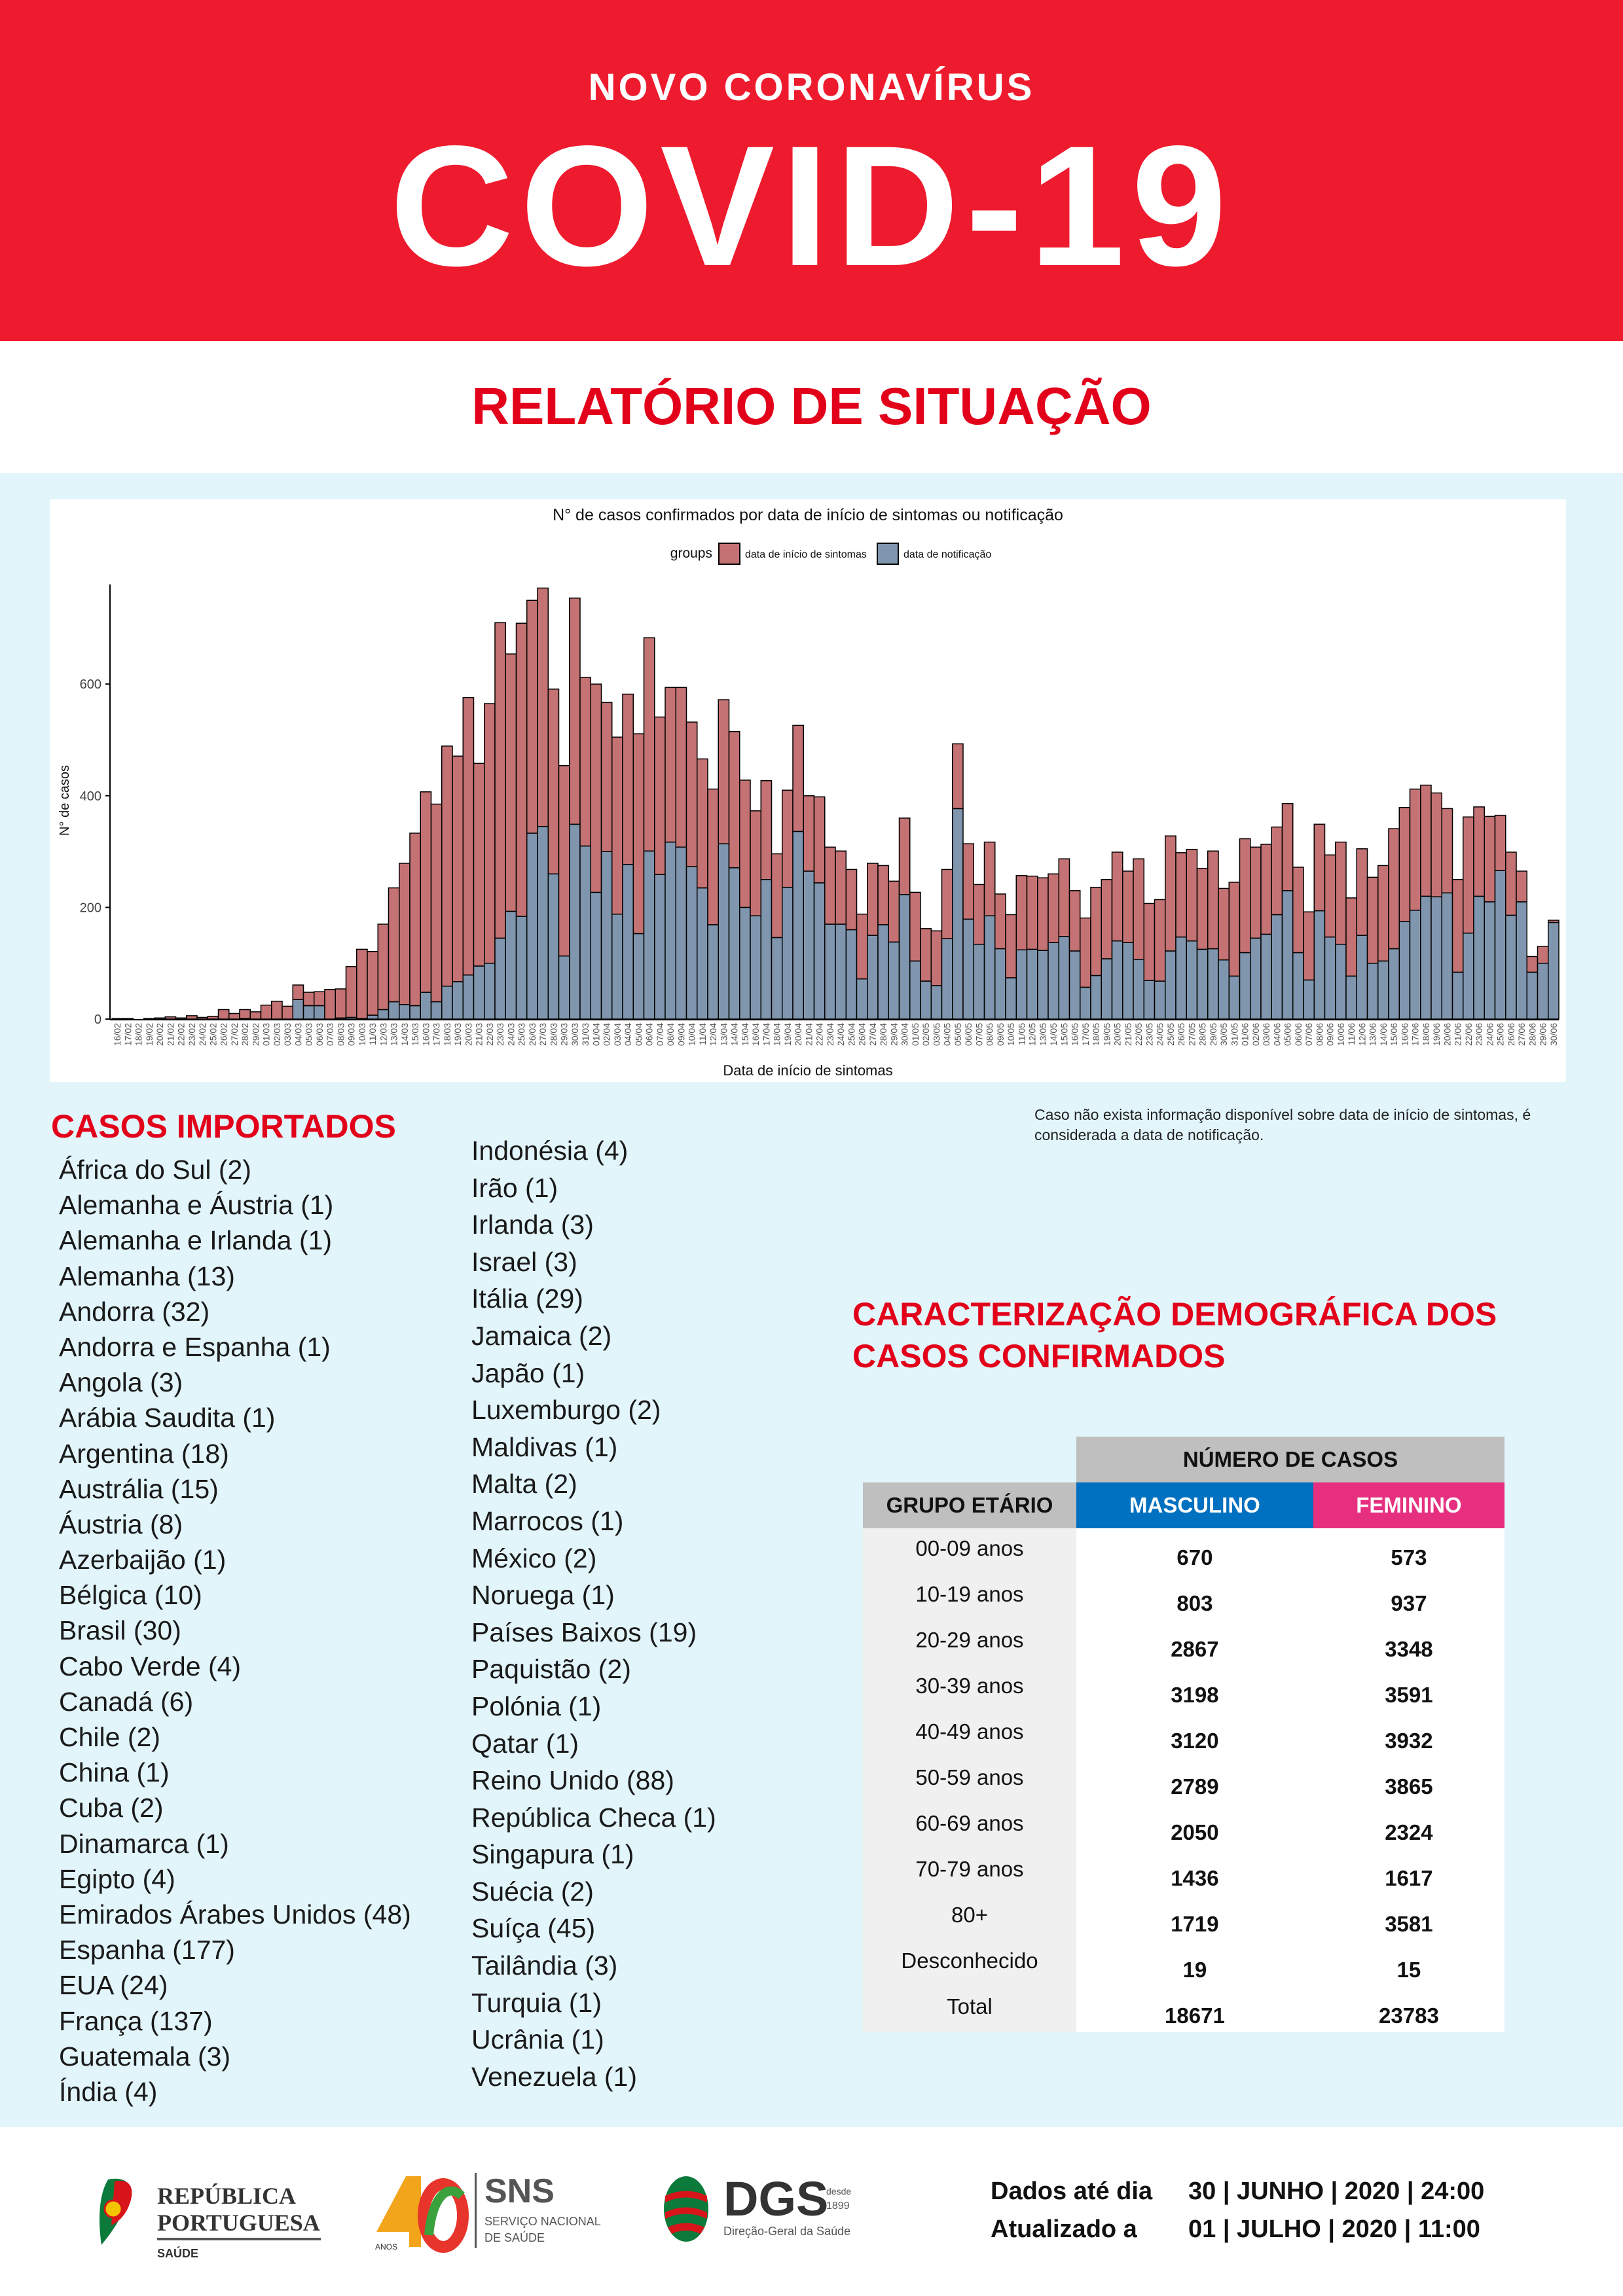  What do you see at coordinates (1553, 971) in the screenshot?
I see `bar-notificacao-30/06` at bounding box center [1553, 971].